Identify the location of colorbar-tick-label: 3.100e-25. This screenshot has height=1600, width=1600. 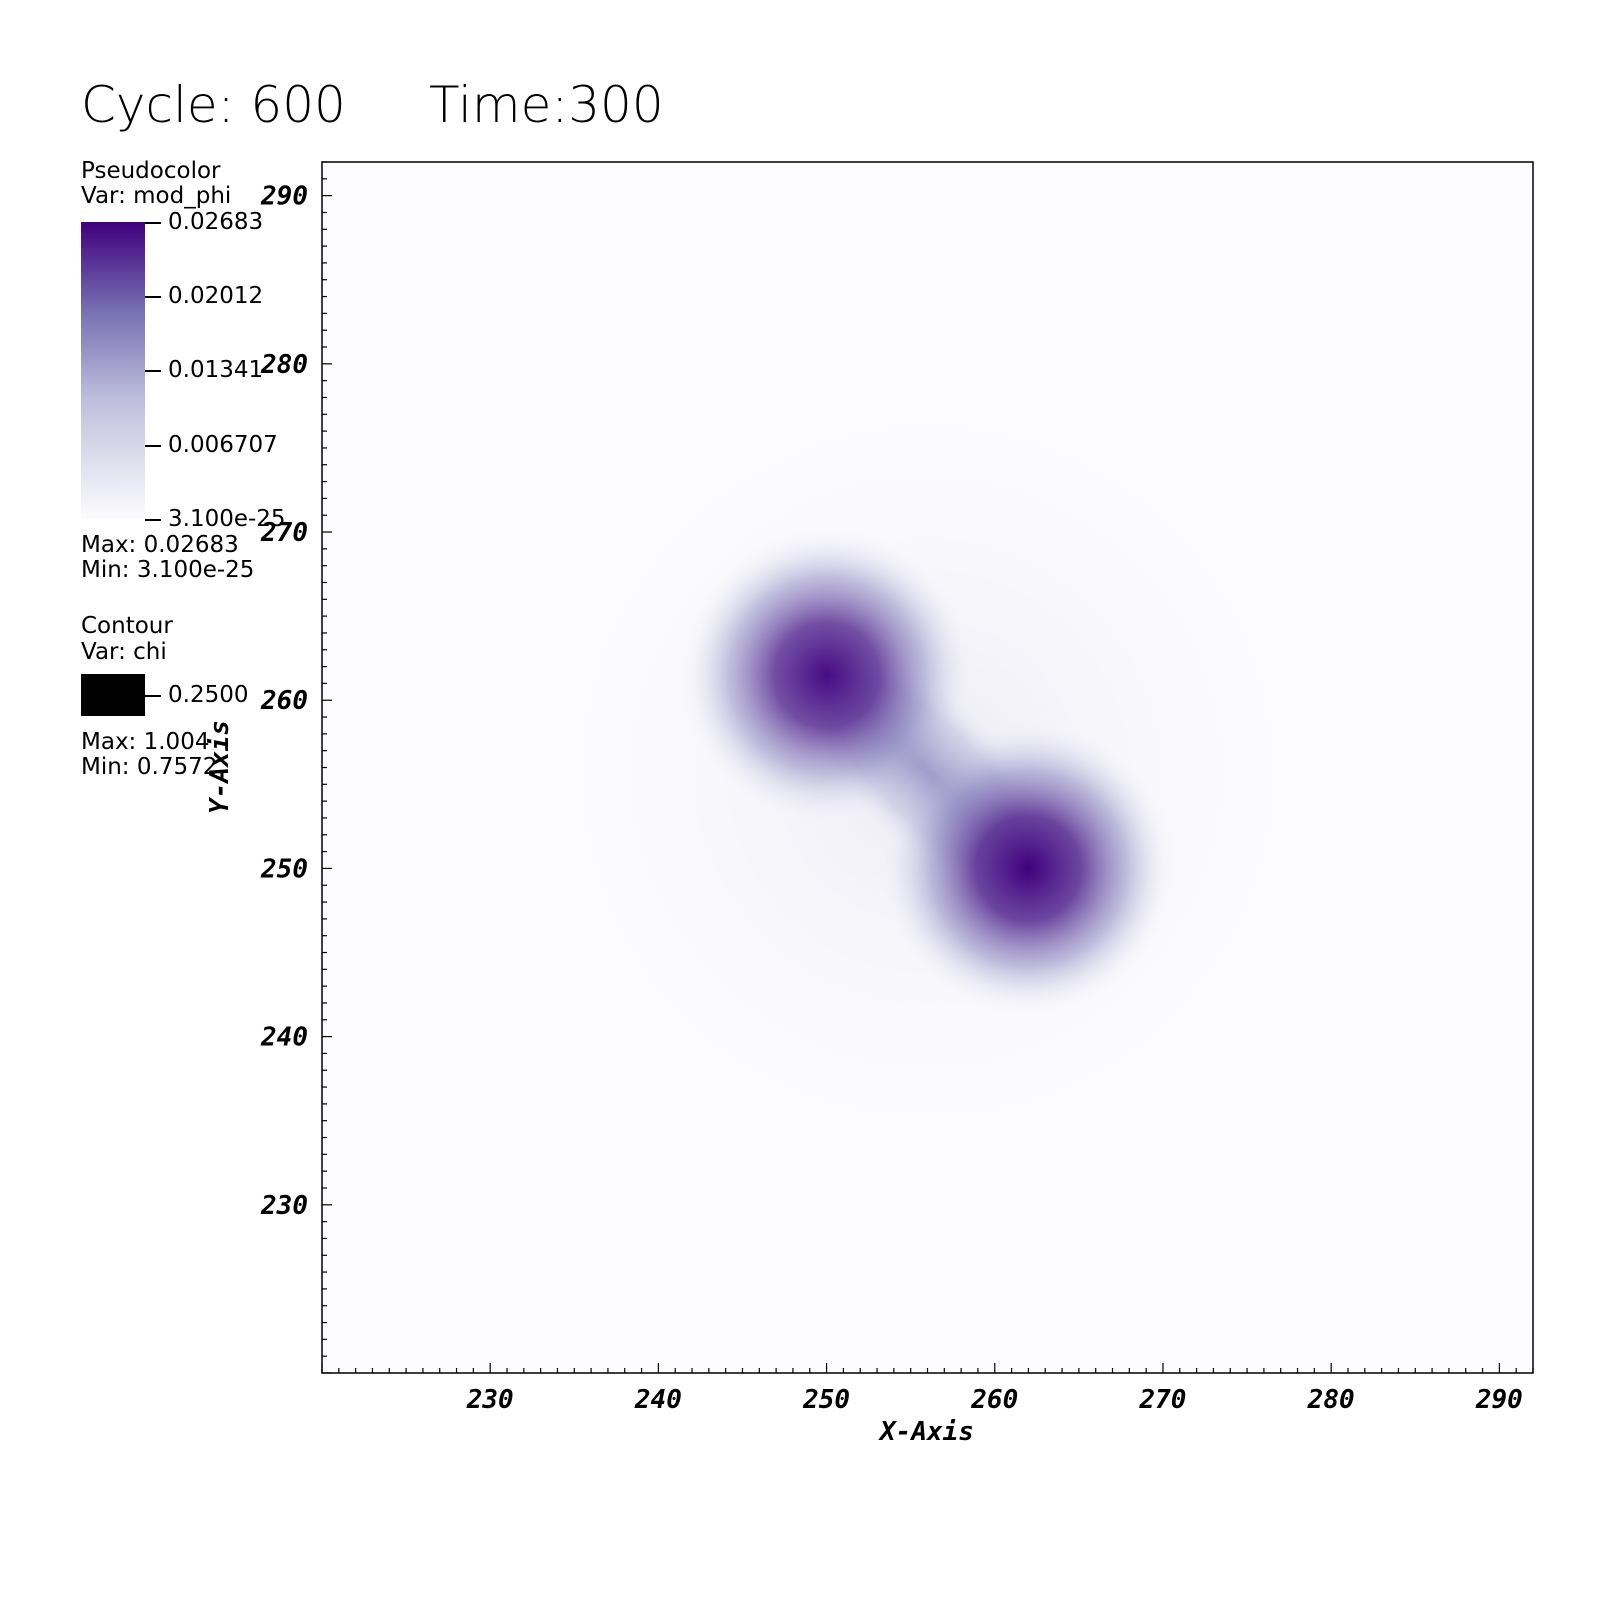
(227, 519).